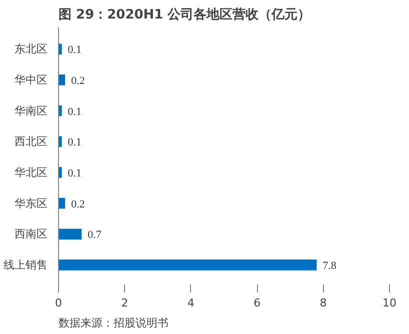  I want to click on y-tick-label: 西南区, so click(31, 234).